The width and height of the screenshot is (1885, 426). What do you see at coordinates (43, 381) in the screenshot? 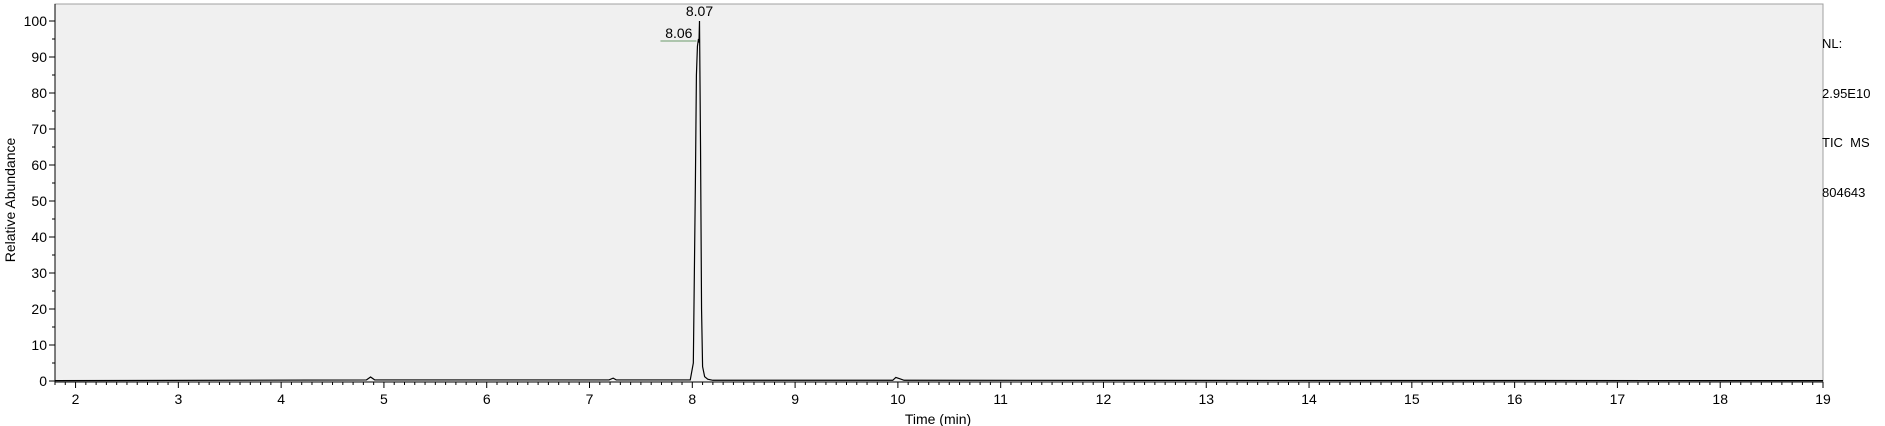
I see `y-tick-label: 0` at bounding box center [43, 381].